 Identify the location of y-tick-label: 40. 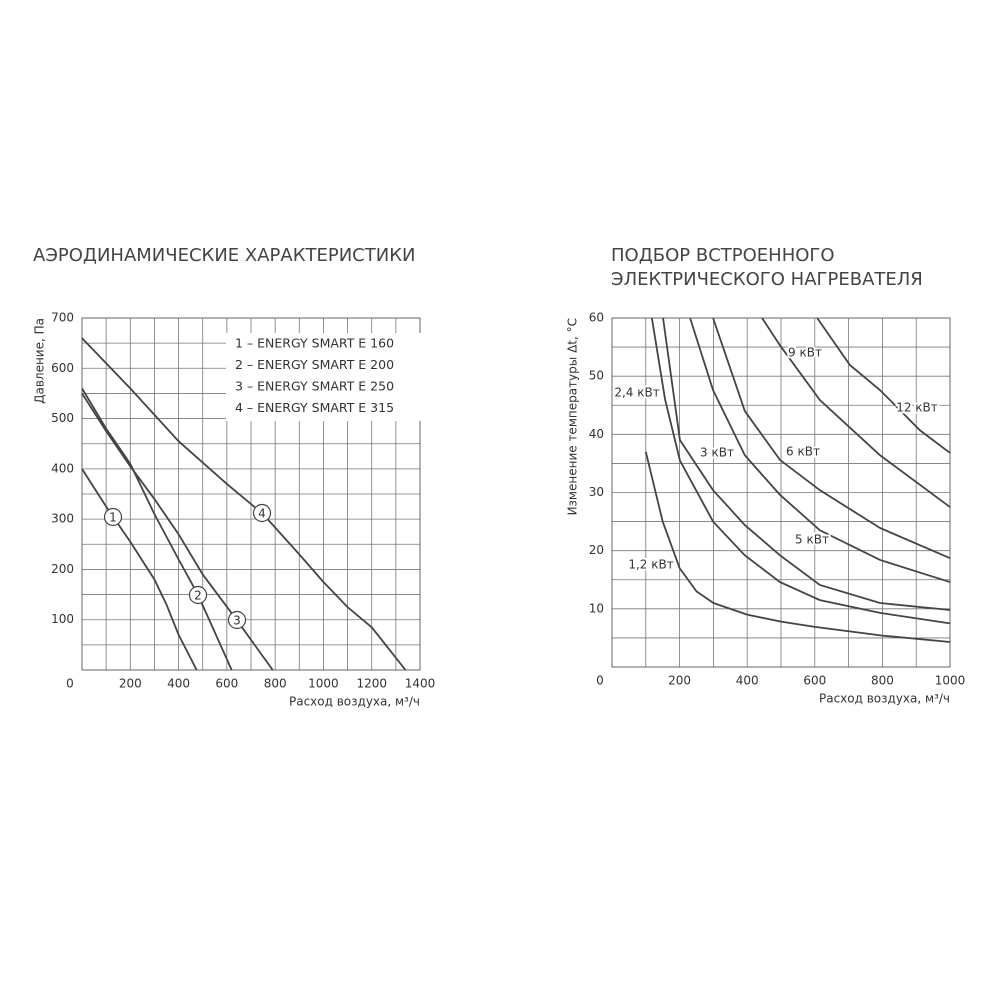
(596, 434).